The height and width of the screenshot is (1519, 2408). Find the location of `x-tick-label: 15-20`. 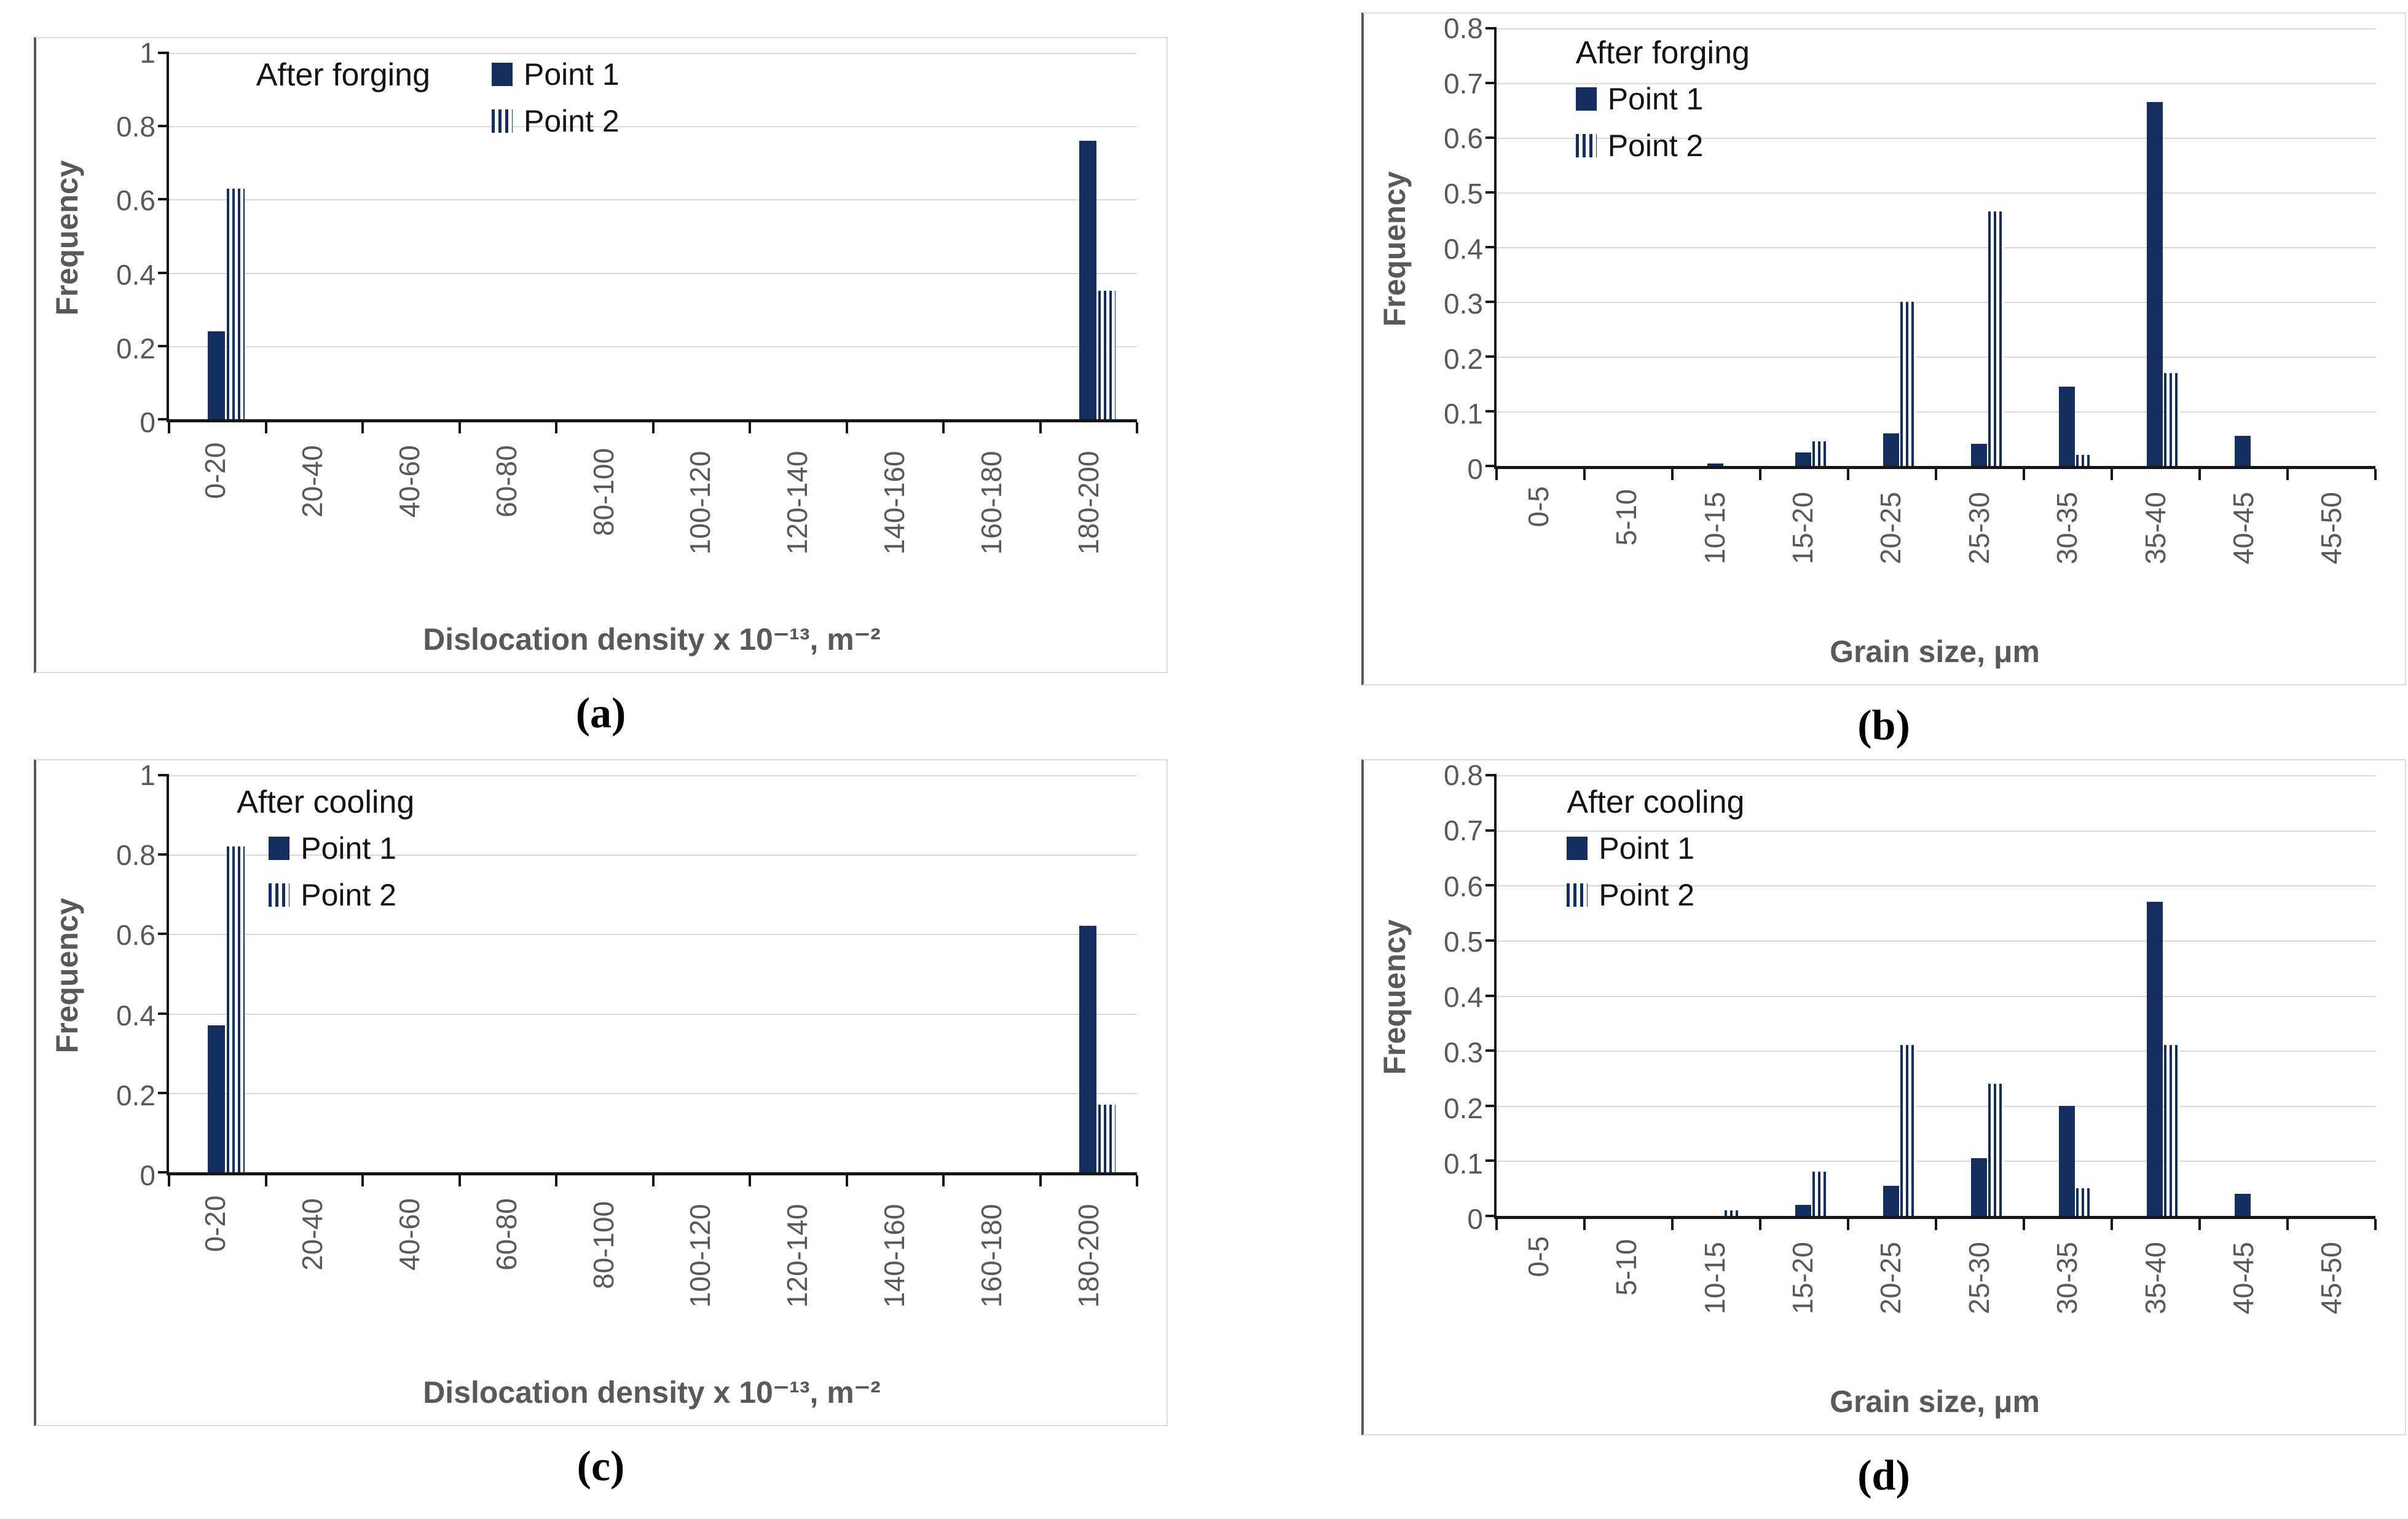

x-tick-label: 15-20 is located at coordinates (1802, 1278).